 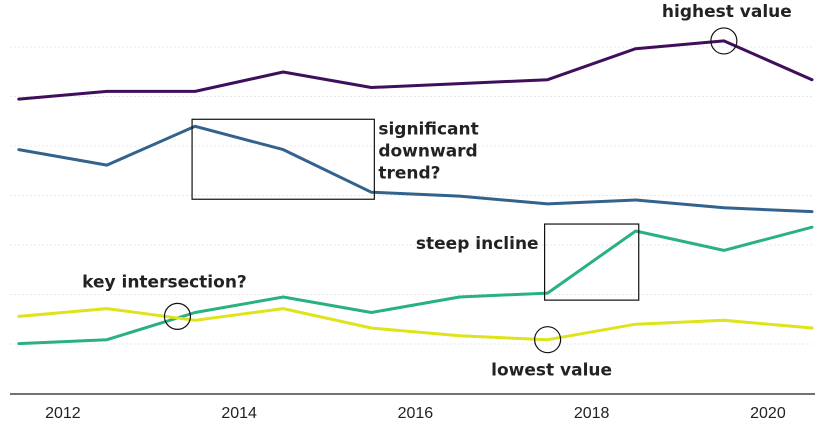 What do you see at coordinates (768, 413) in the screenshot?
I see `x-tick-label: 2020` at bounding box center [768, 413].